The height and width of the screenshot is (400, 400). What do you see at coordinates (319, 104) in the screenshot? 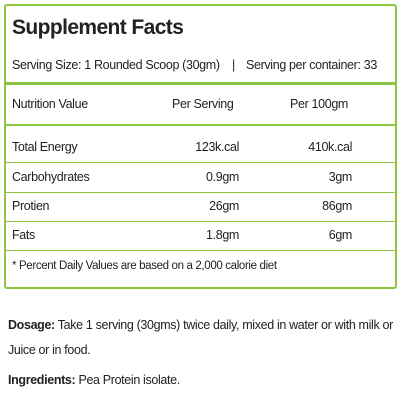
I see `column-header: Per 100gm` at bounding box center [319, 104].